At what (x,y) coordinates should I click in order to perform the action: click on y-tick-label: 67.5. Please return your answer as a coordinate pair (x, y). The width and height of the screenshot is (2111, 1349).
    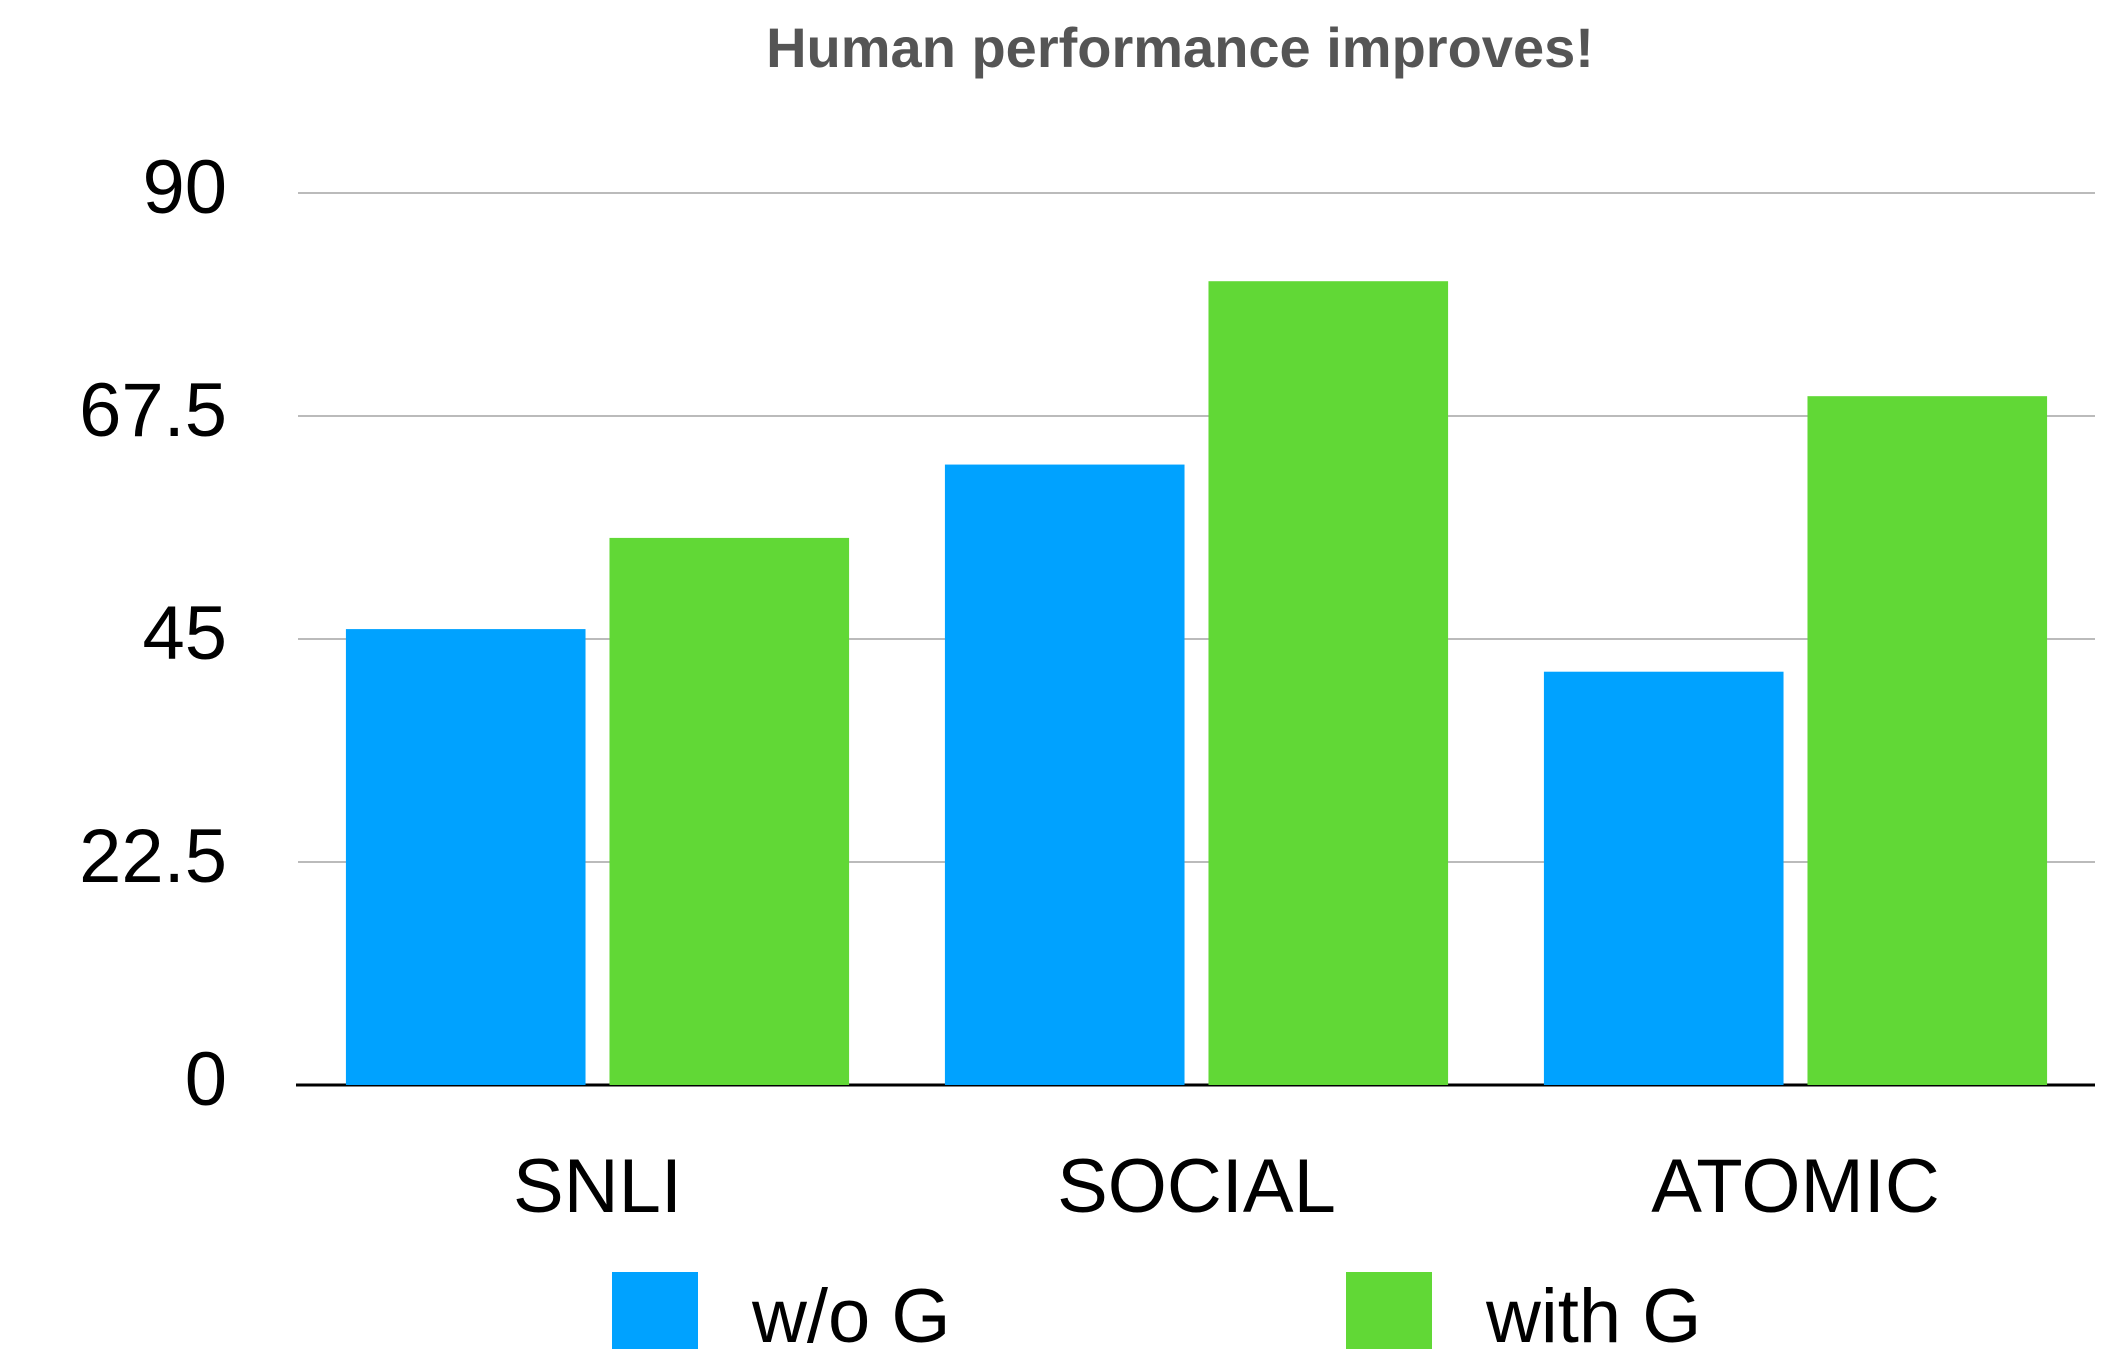
    Looking at the image, I should click on (153, 410).